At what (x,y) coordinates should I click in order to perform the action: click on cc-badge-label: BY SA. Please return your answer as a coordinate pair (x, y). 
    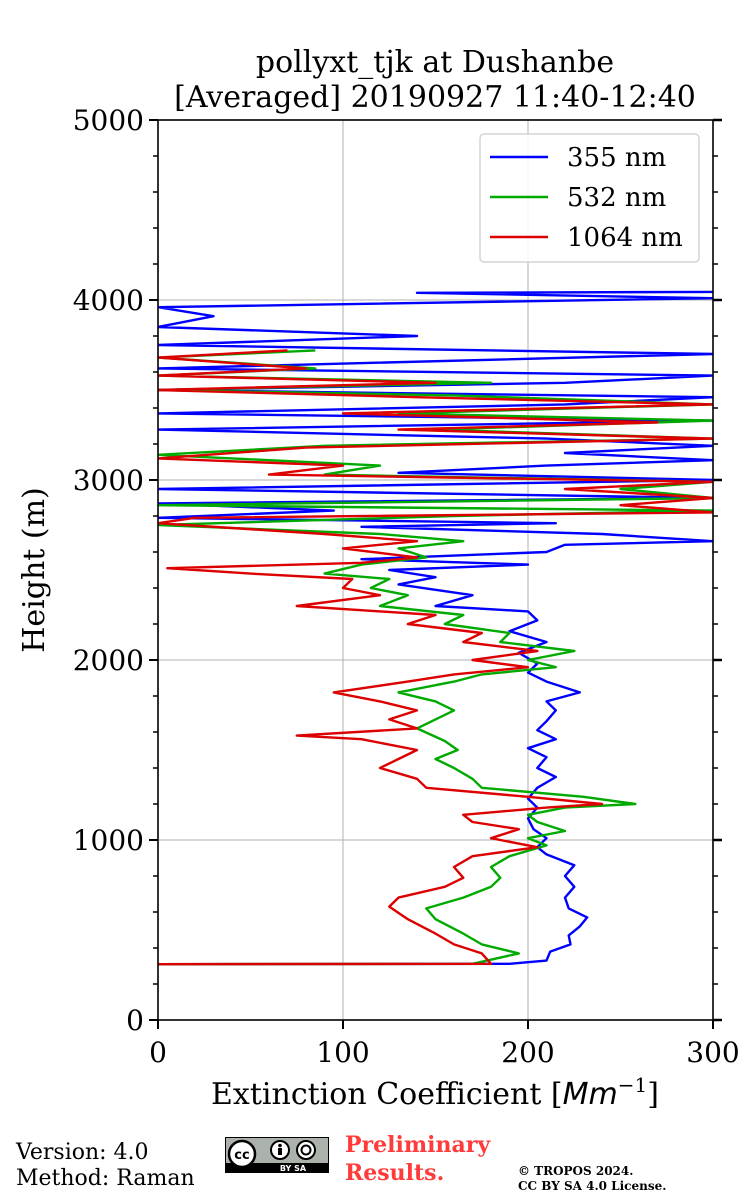
    Looking at the image, I should click on (293, 1168).